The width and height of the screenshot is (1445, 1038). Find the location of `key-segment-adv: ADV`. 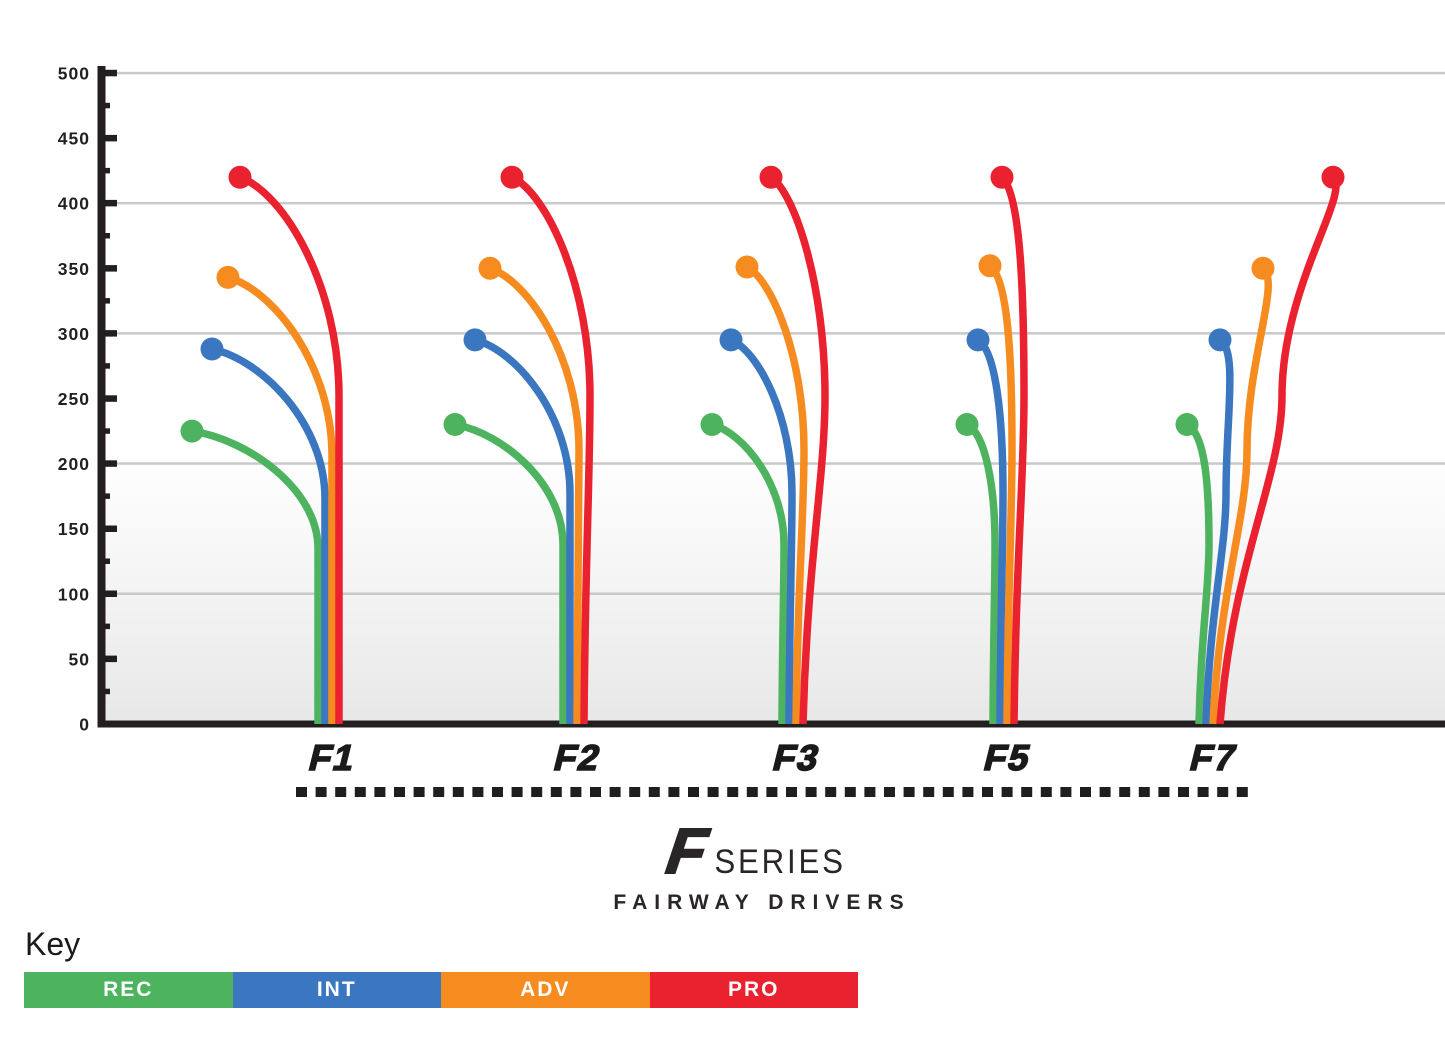

key-segment-adv: ADV is located at coordinates (545, 990).